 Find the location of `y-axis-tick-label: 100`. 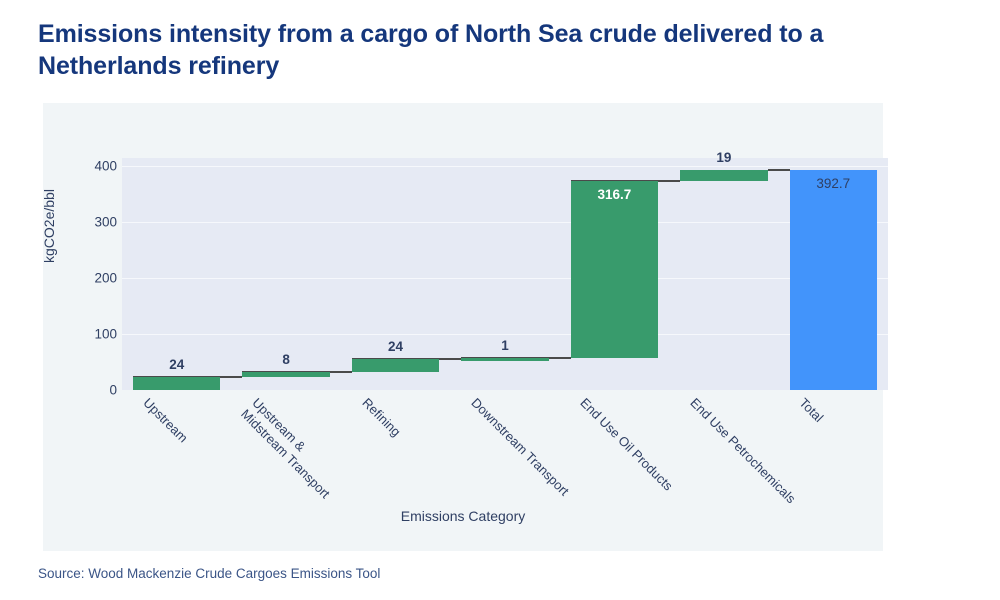

y-axis-tick-label: 100 is located at coordinates (105, 334).